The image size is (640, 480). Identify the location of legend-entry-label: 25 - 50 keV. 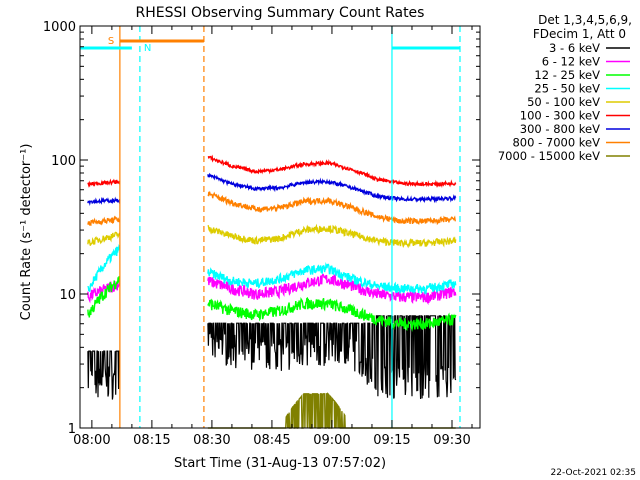
(567, 89).